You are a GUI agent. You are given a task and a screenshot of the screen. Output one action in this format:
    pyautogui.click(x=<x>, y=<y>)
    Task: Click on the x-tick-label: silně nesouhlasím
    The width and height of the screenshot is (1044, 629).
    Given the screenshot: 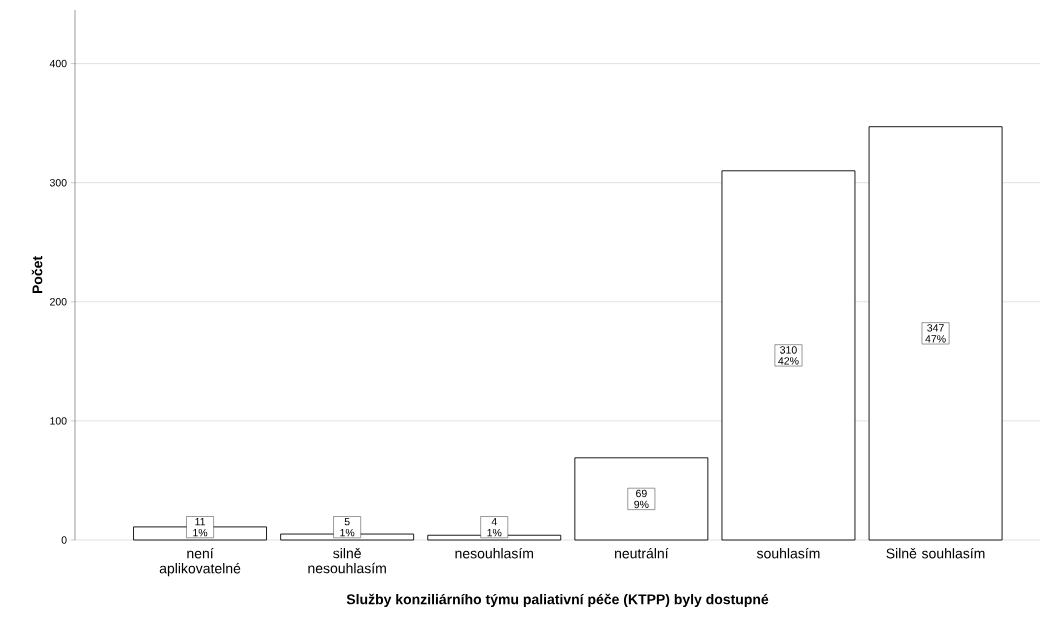 What is the action you would take?
    pyautogui.click(x=347, y=560)
    